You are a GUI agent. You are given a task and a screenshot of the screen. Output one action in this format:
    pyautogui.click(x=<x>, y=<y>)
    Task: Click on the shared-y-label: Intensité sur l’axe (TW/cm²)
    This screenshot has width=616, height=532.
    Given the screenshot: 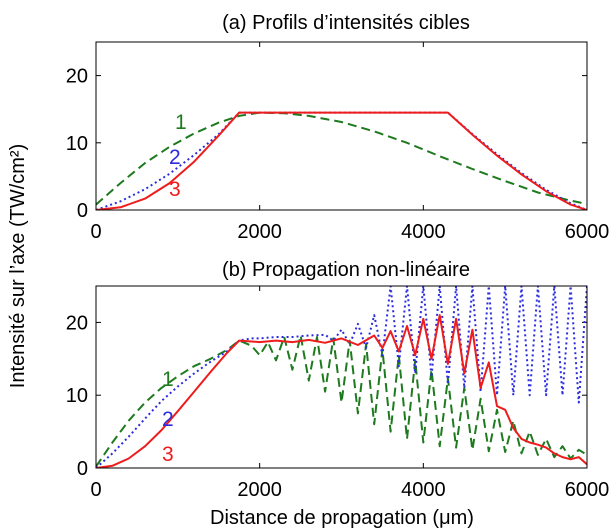 What is the action you would take?
    pyautogui.click(x=18, y=266)
    